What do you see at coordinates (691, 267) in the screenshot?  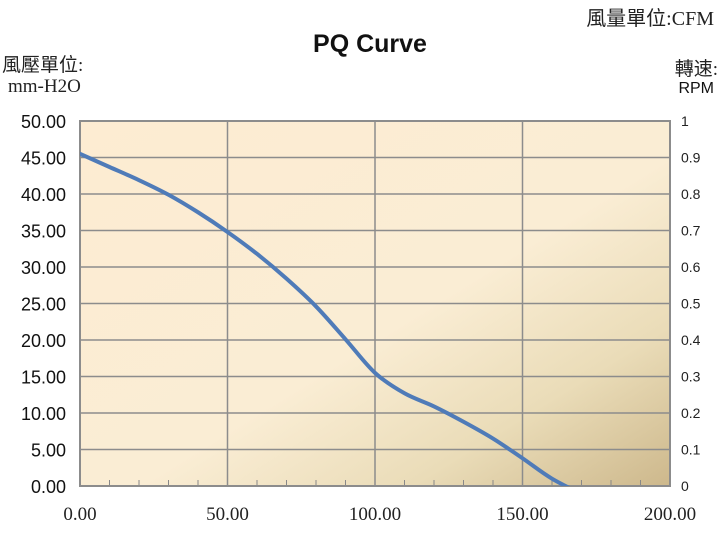 I see `y2-tick-label: 0.6` at bounding box center [691, 267].